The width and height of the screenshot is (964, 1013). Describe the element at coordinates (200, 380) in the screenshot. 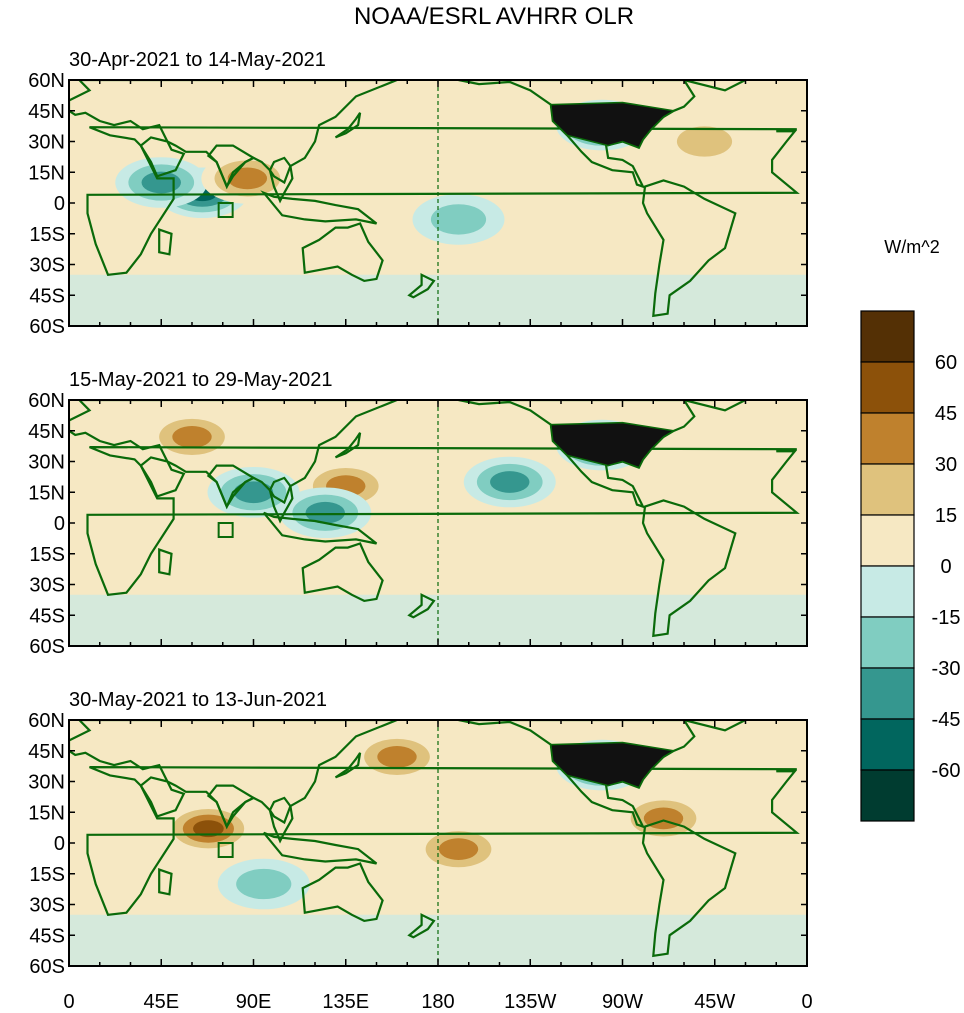

I see `panel-title: 15-May-2021 to 29-May-2021` at that location.